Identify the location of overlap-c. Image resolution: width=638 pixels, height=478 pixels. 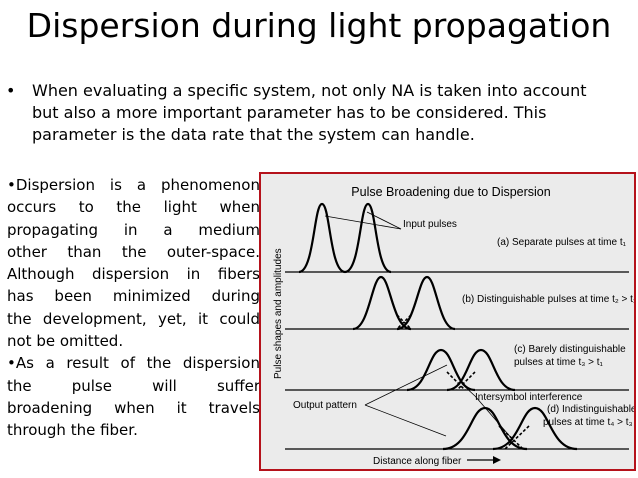
(461, 381).